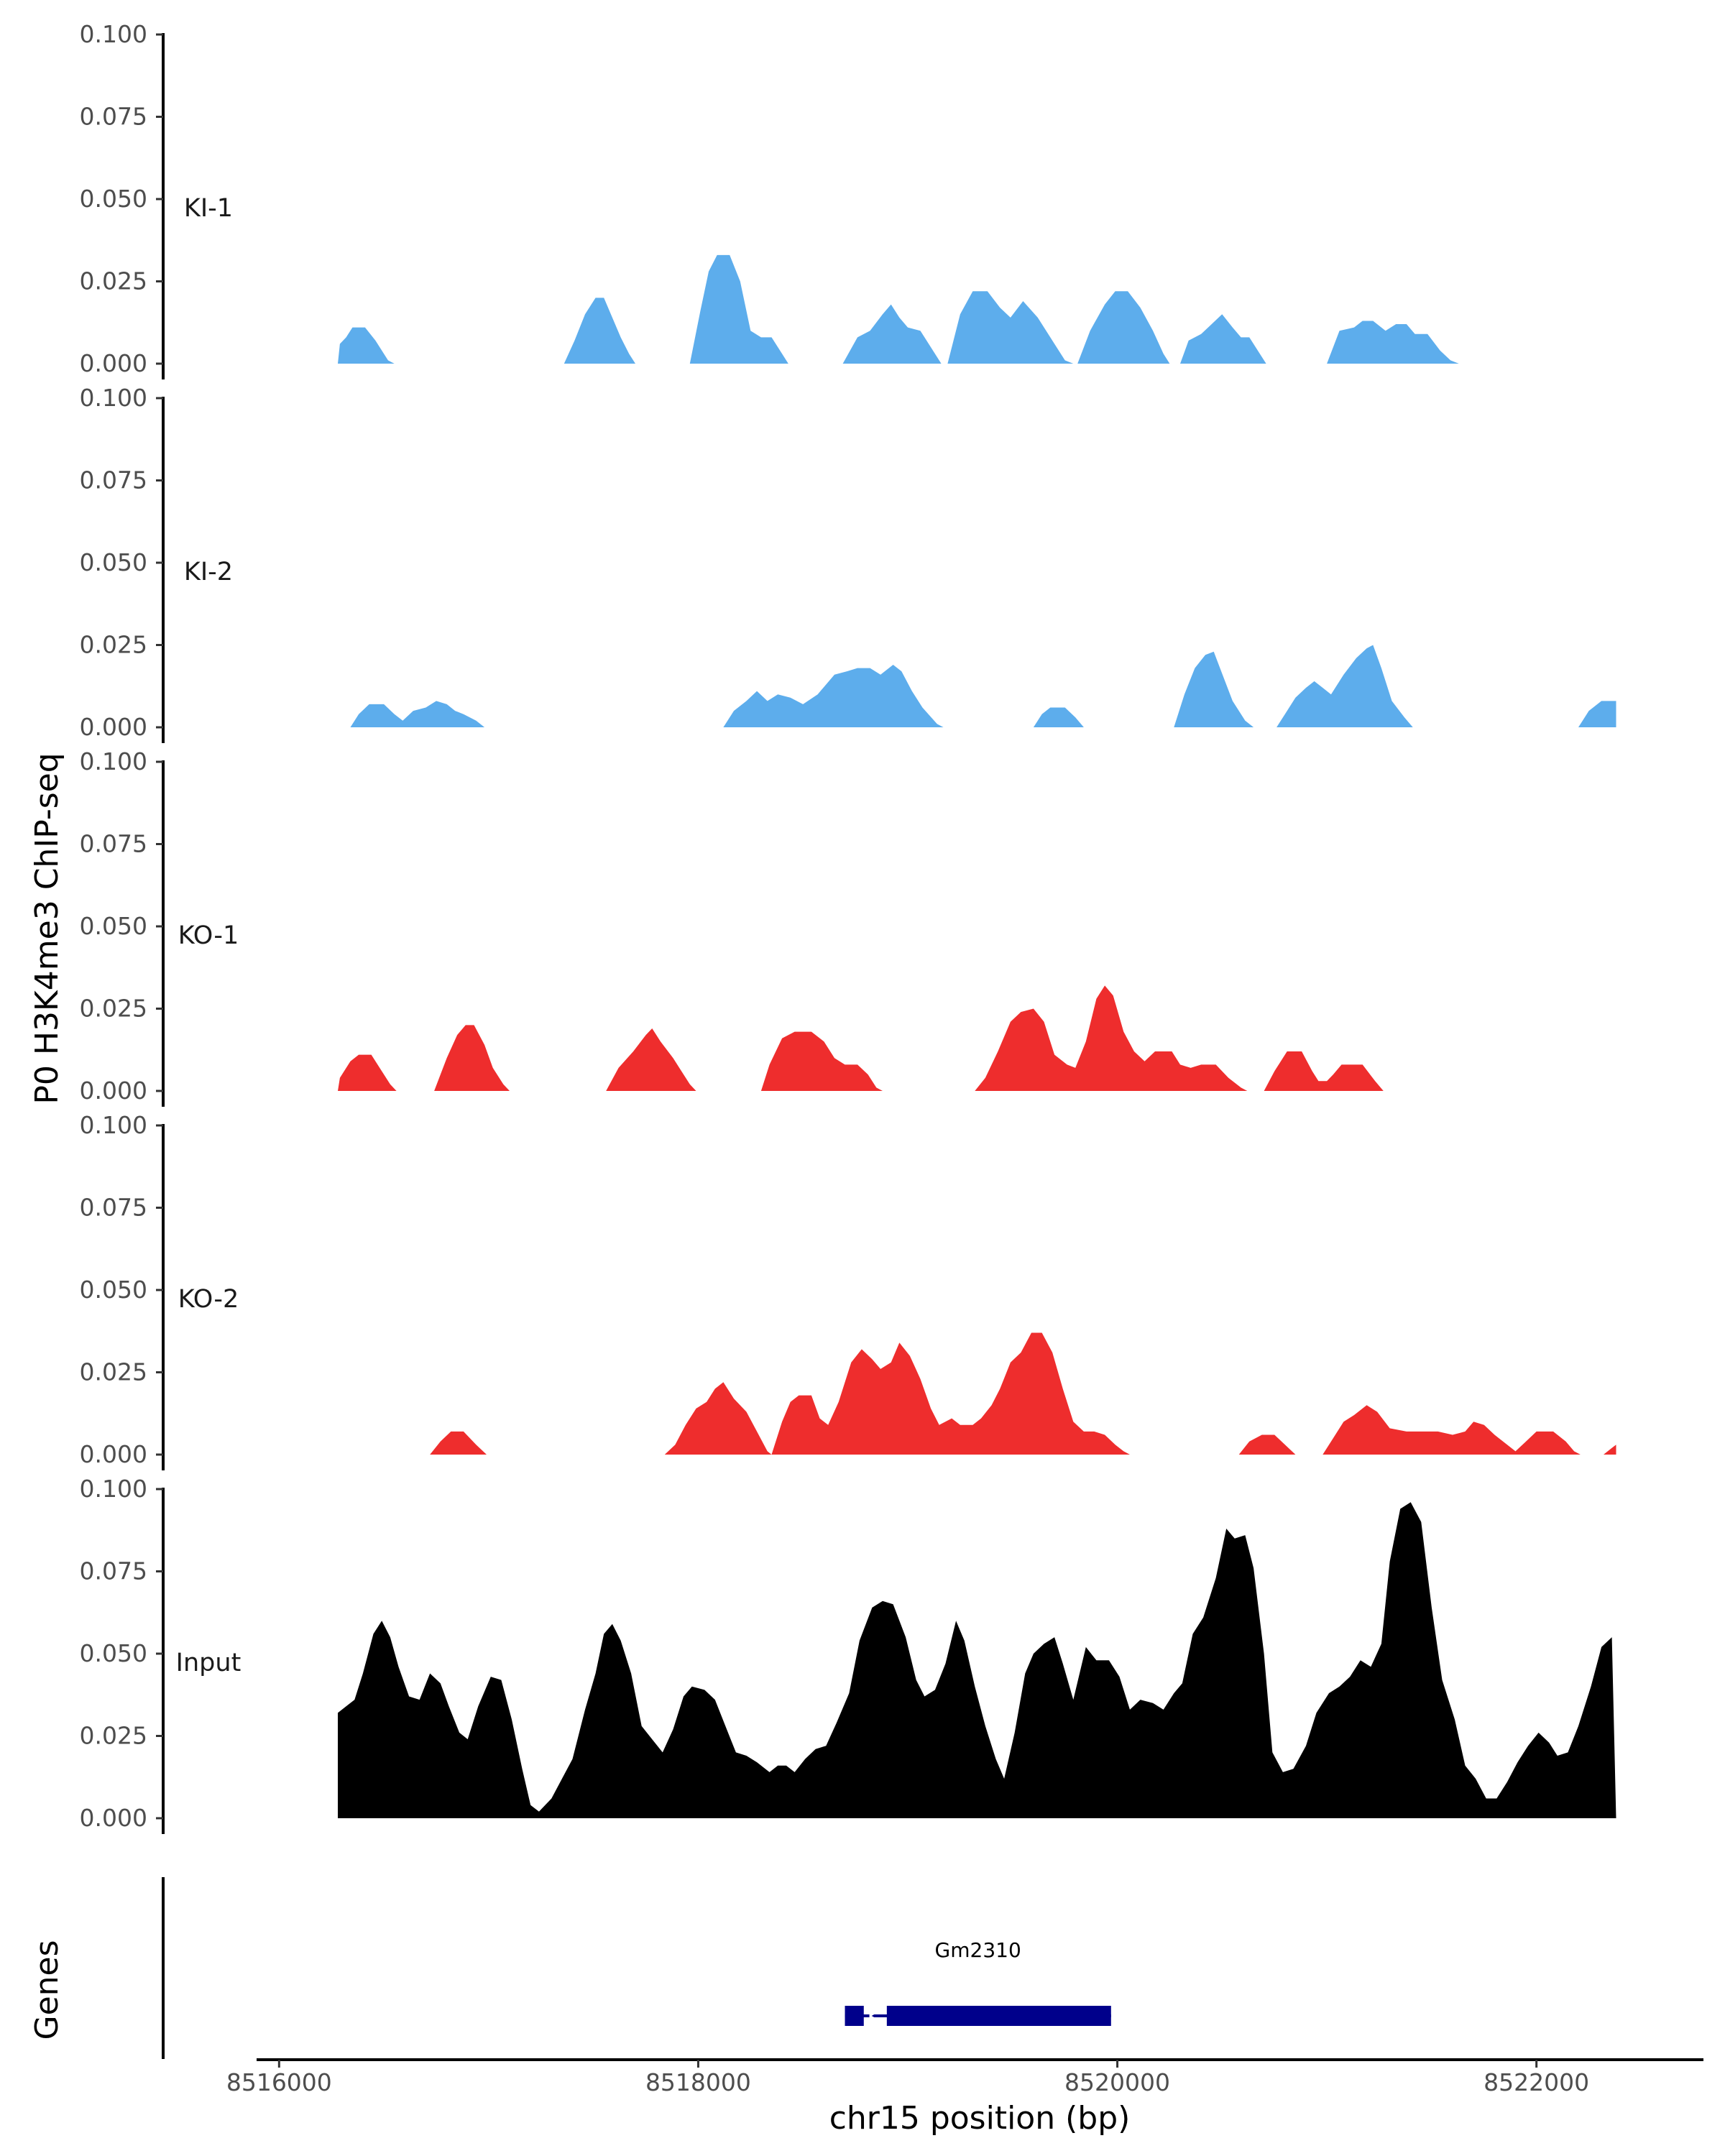 This screenshot has height=2156, width=1725. What do you see at coordinates (279, 2082) in the screenshot?
I see `x-tick-label: 8516000` at bounding box center [279, 2082].